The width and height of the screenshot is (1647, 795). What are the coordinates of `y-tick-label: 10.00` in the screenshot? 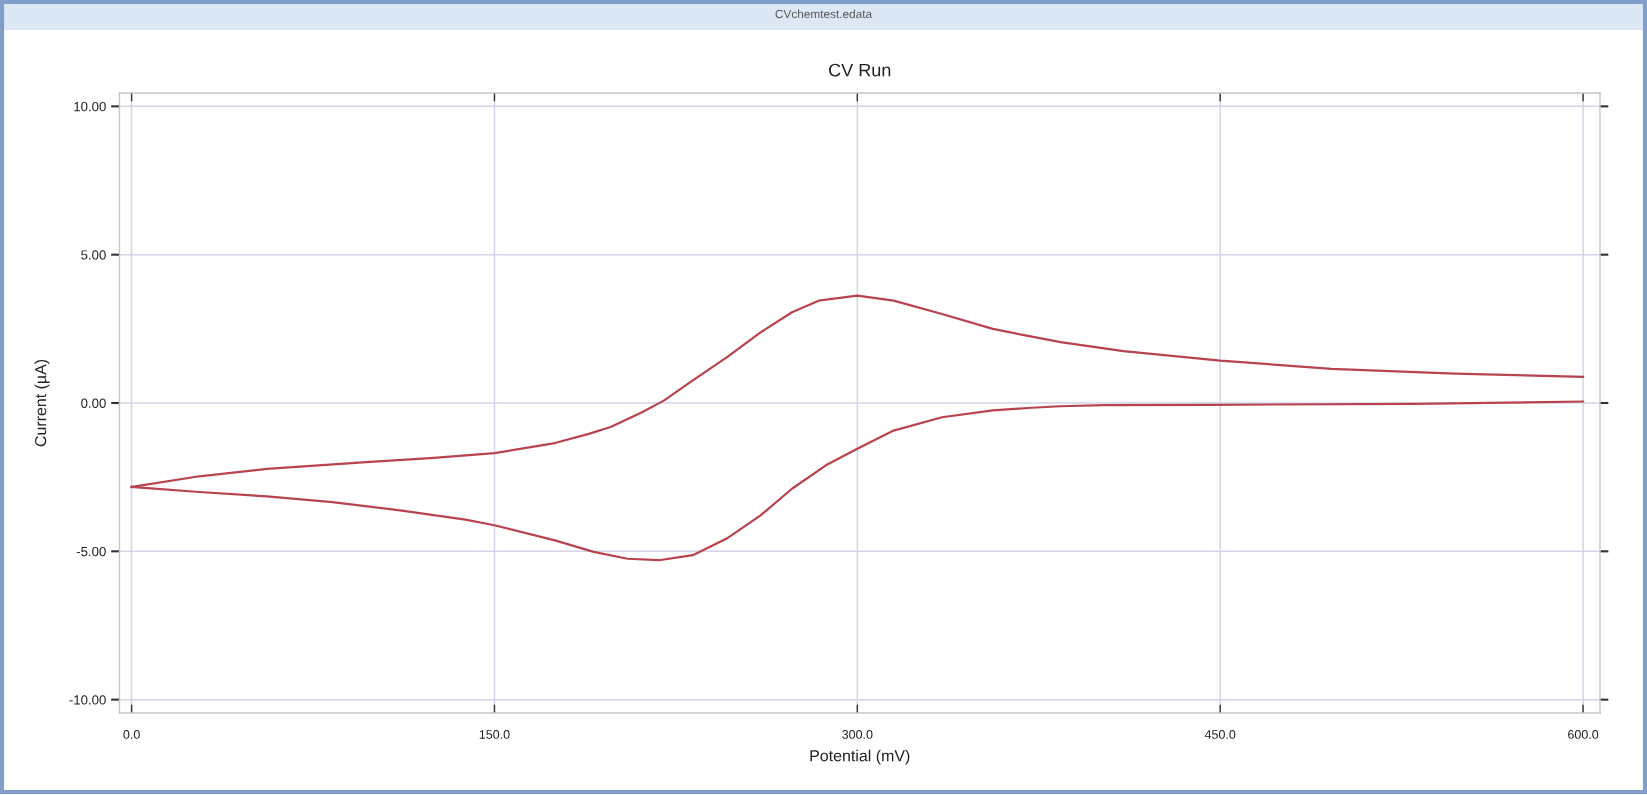 It's located at (90, 106).